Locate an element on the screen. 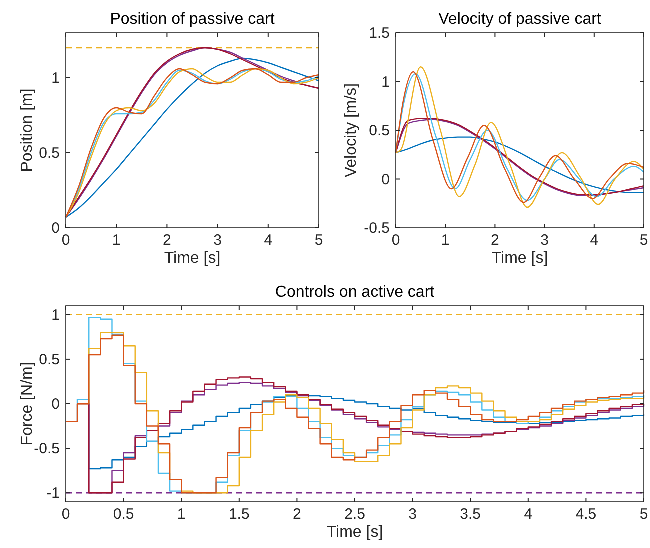 The height and width of the screenshot is (548, 650). y-tick-label: -1 is located at coordinates (53, 493).